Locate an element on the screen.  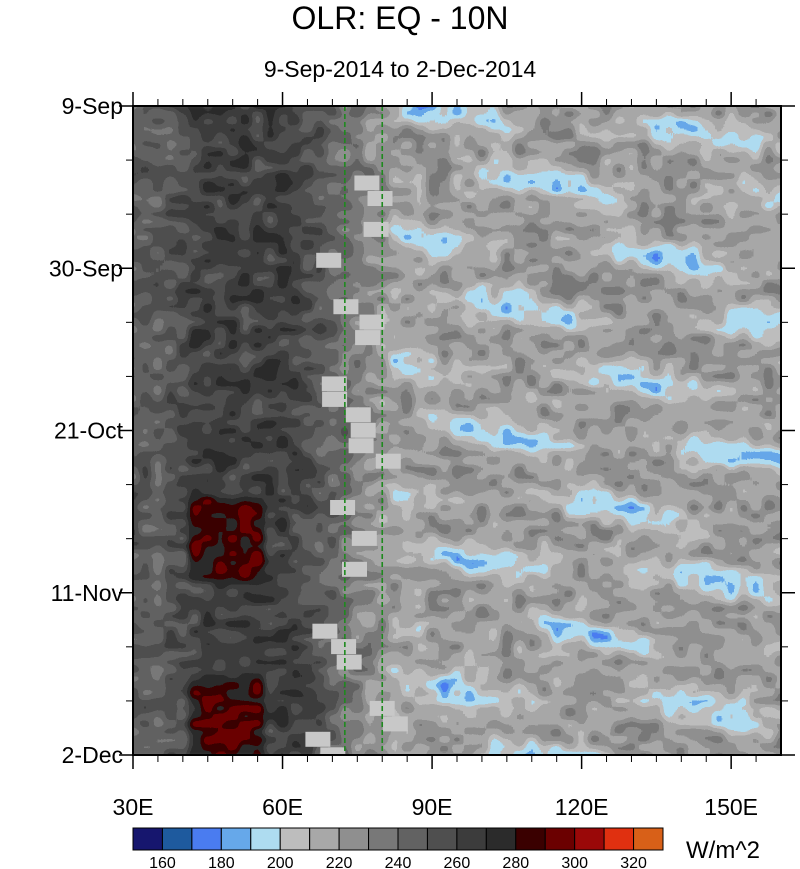
missing-data-cells is located at coordinates (356, 465).